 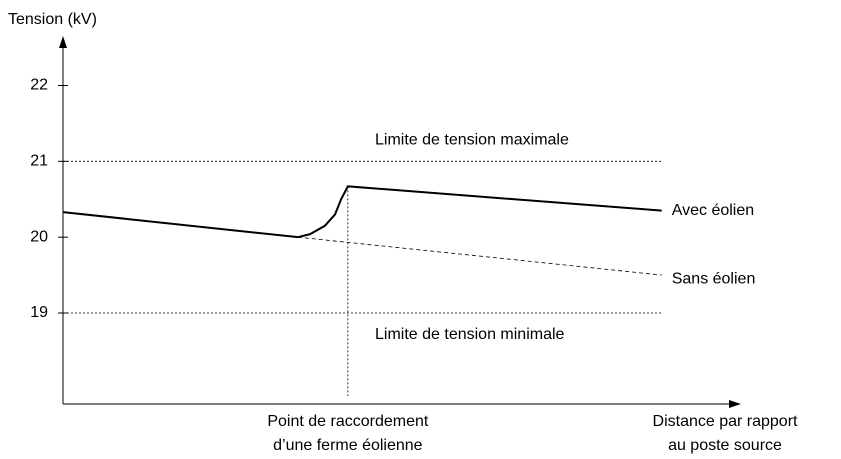 What do you see at coordinates (39, 312) in the screenshot?
I see `y-tick-label: 19` at bounding box center [39, 312].